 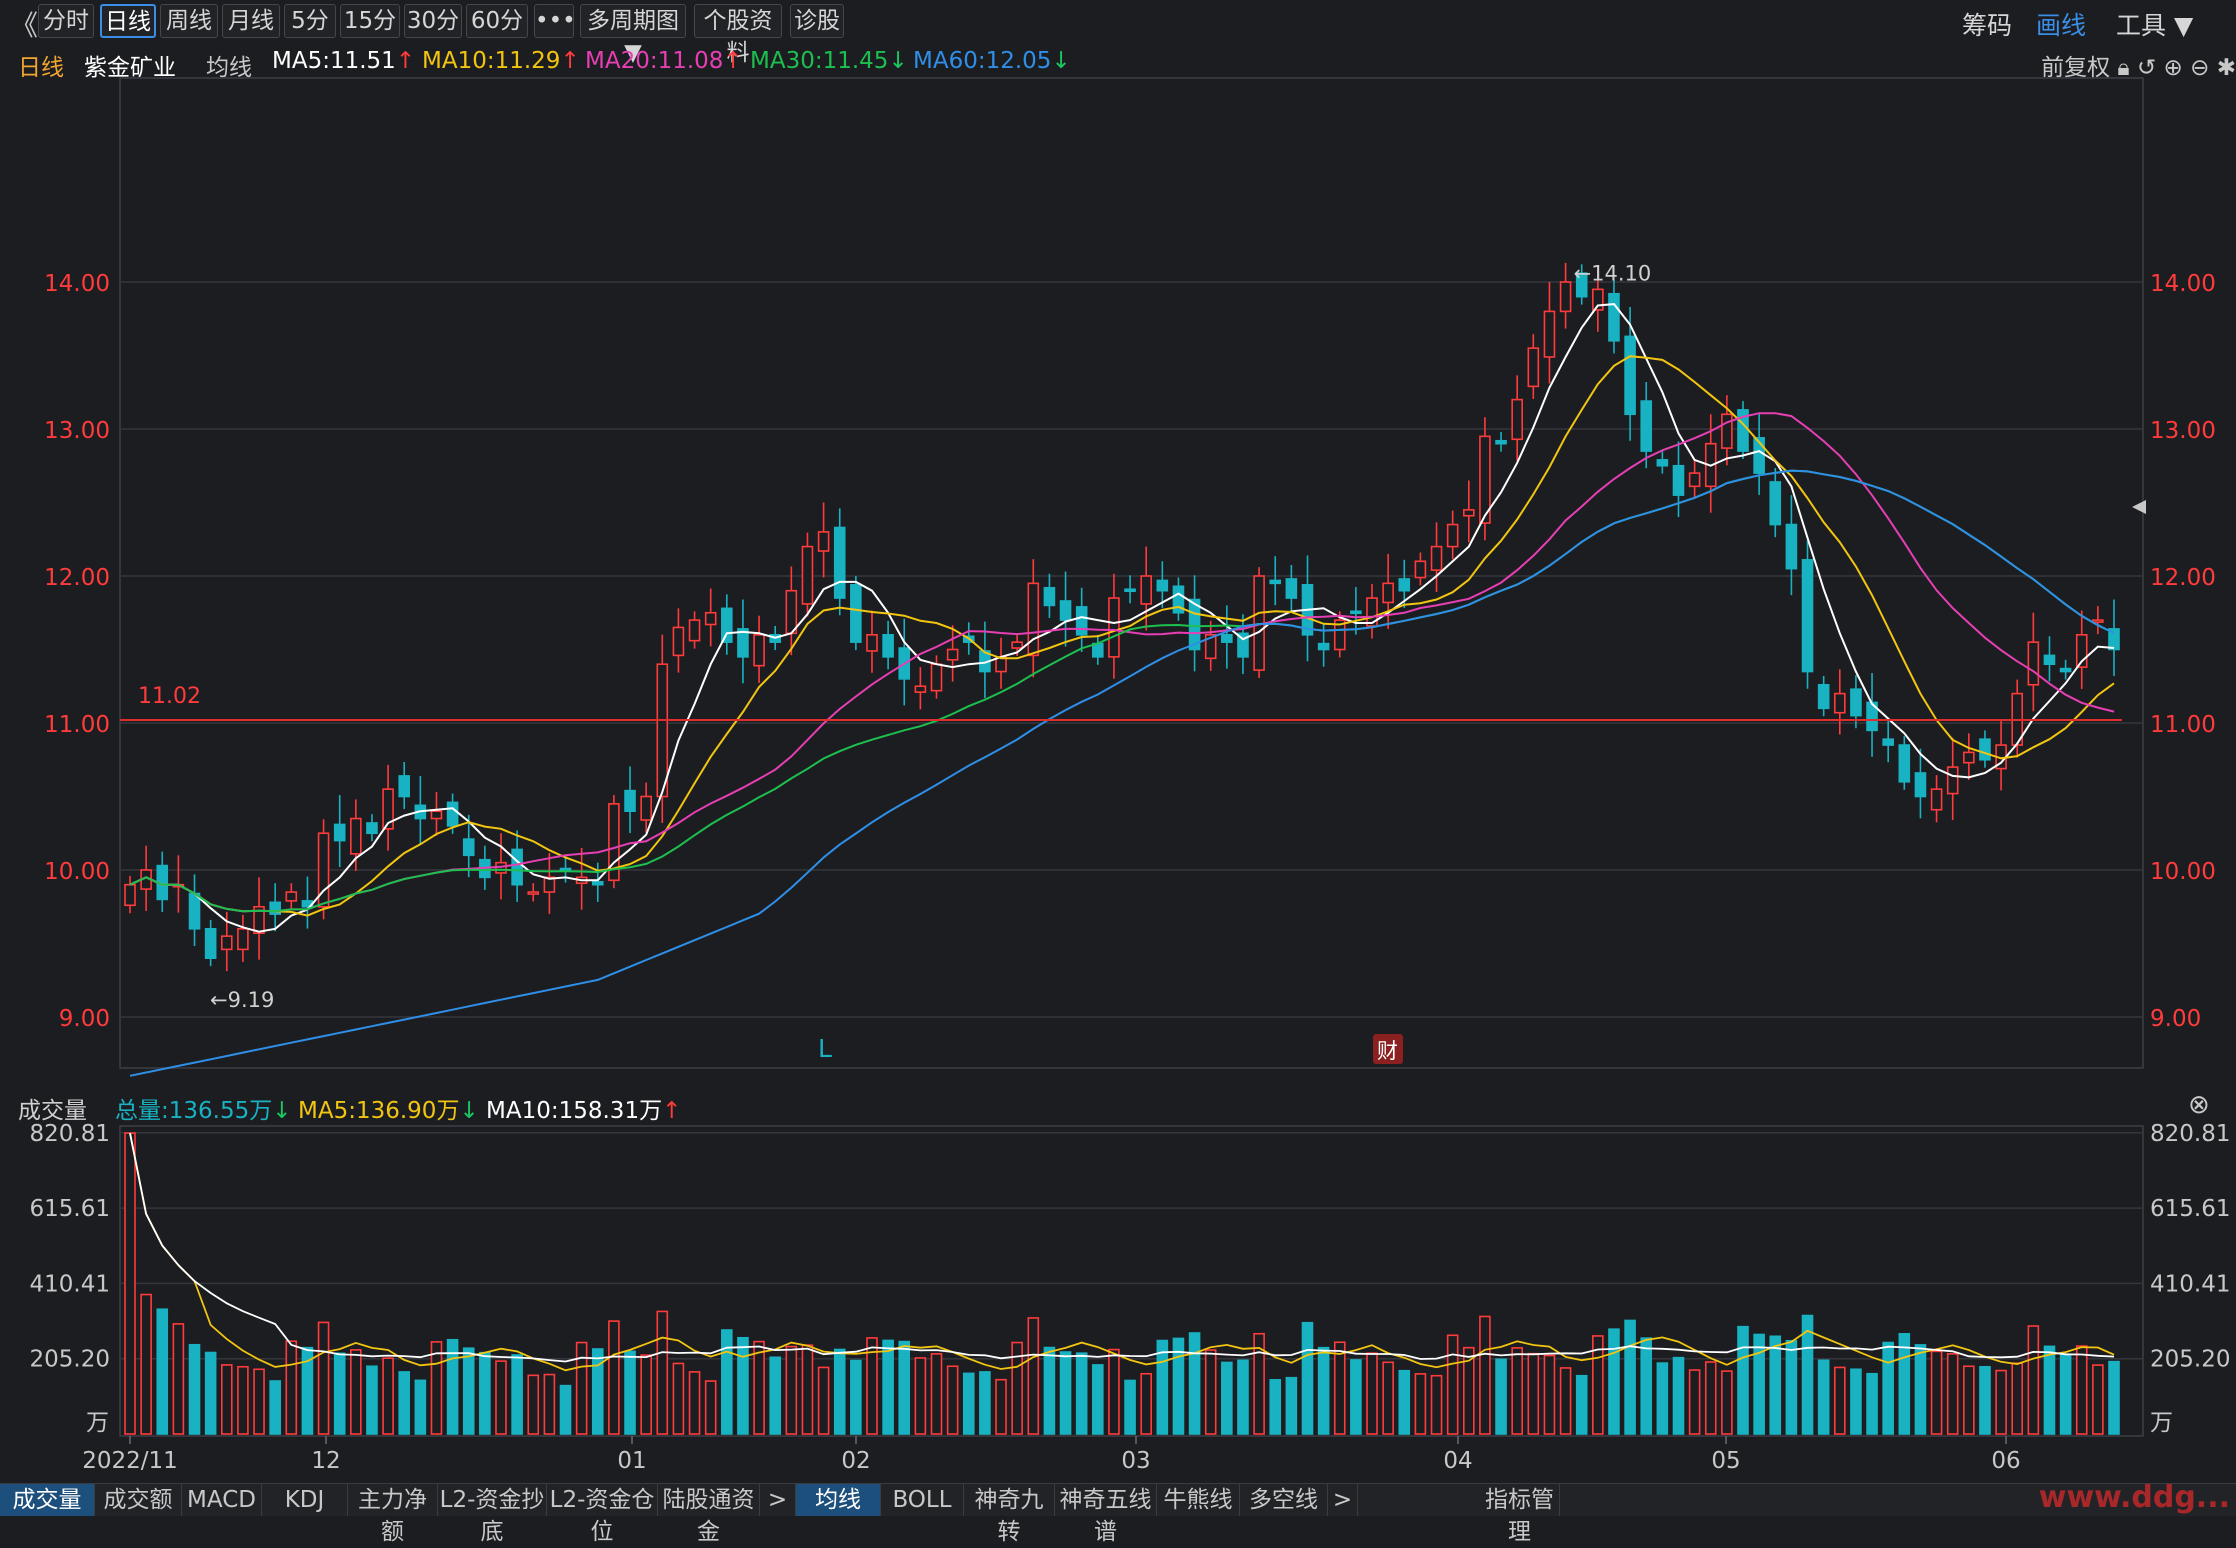 What do you see at coordinates (229, 68) in the screenshot?
I see `avg-label: 均线` at bounding box center [229, 68].